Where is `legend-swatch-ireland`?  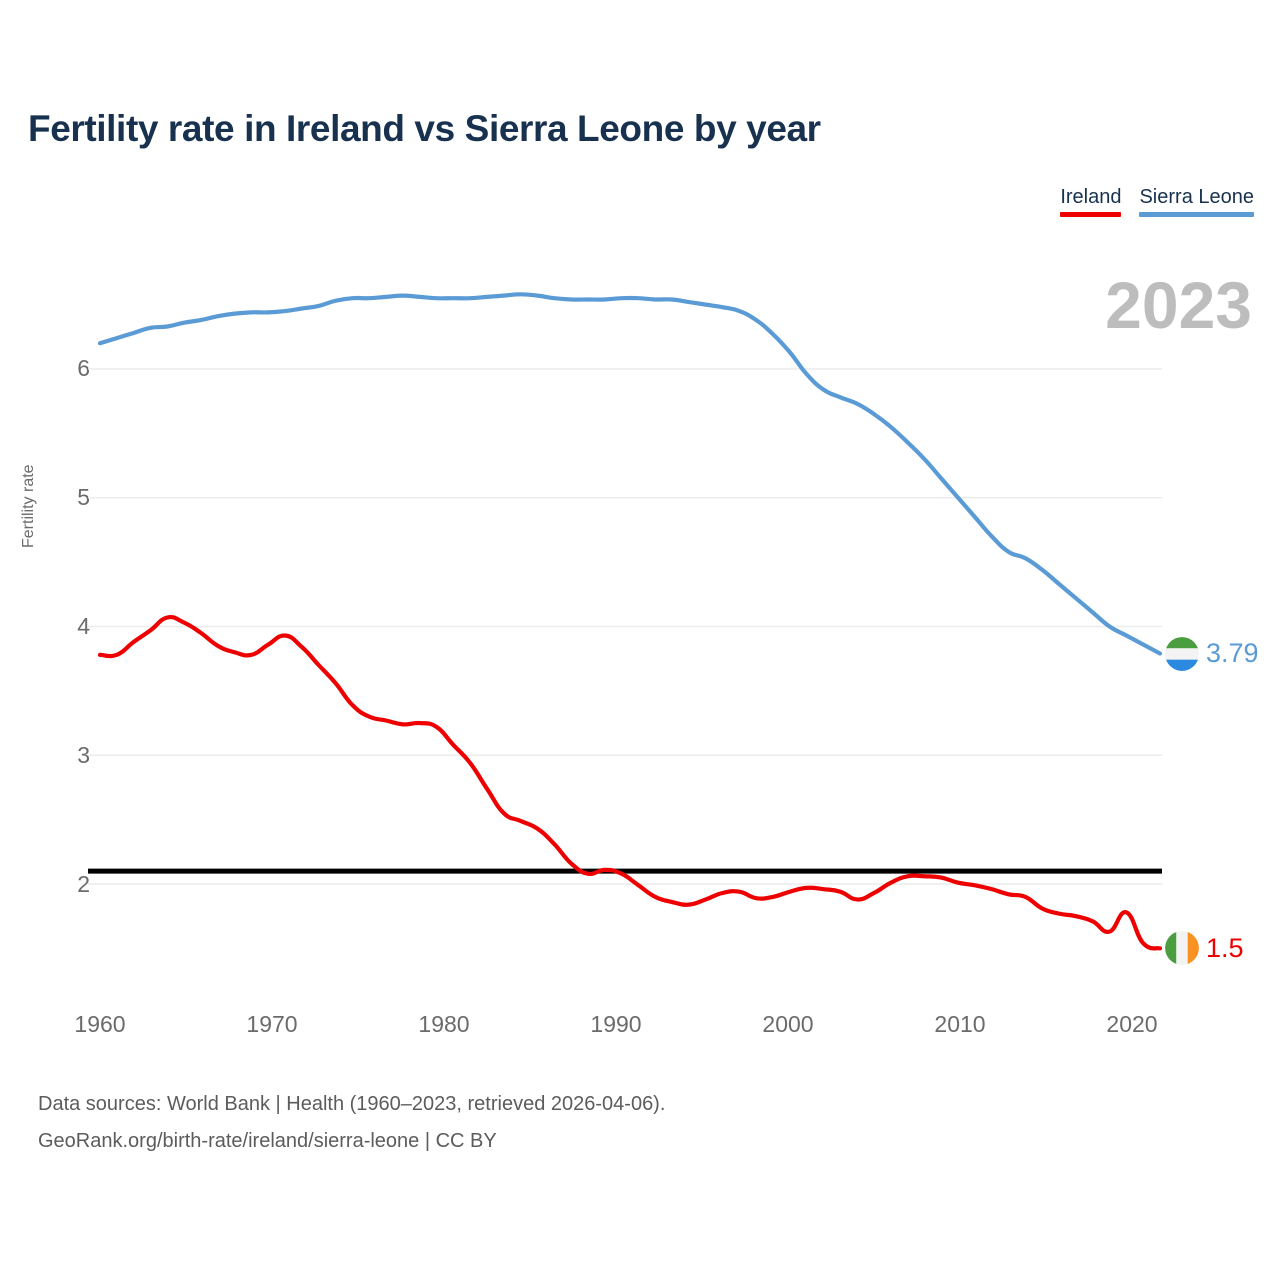 legend-swatch-ireland is located at coordinates (1091, 214).